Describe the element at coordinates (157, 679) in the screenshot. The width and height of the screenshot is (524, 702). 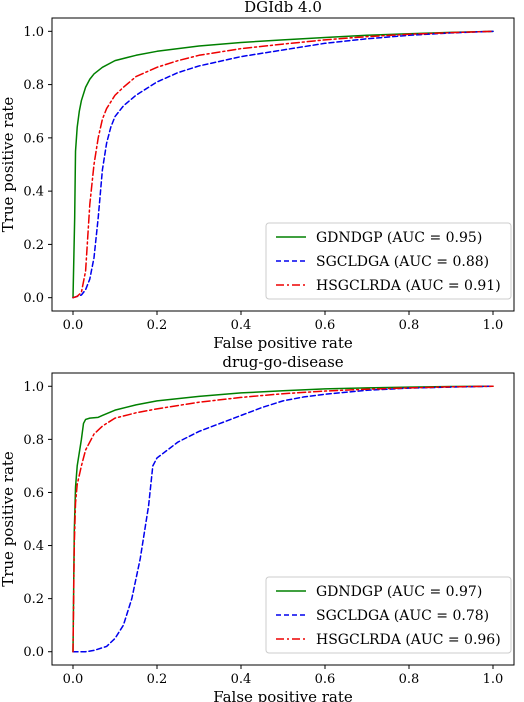
I see `chart2-x-tick-label: 0.2` at that location.